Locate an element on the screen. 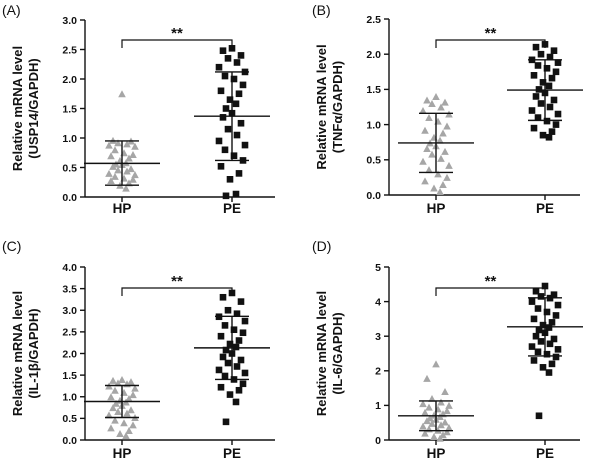  x-tick-label-hp: HP is located at coordinates (122, 208).